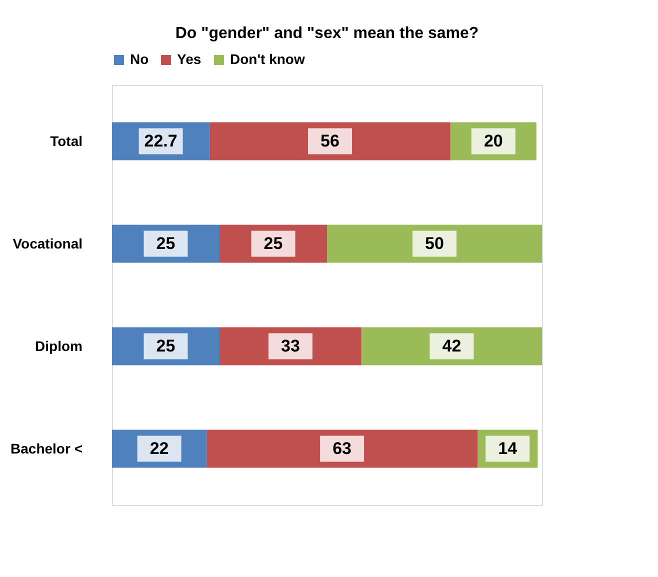 Image resolution: width=658 pixels, height=577 pixels. I want to click on legend-label: Don't know, so click(267, 59).